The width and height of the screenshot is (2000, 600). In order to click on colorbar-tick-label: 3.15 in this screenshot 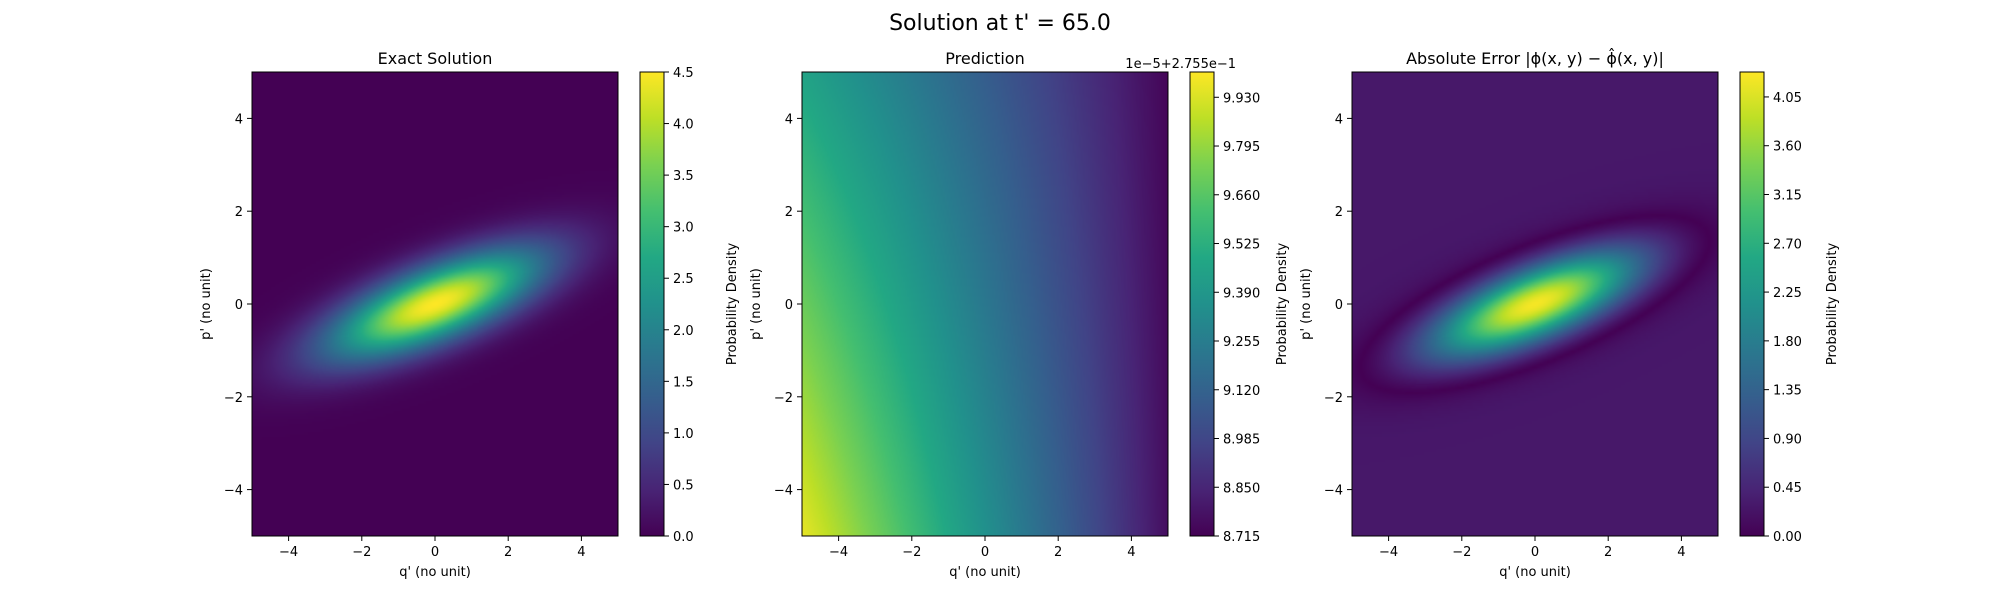, I will do `click(1787, 196)`.